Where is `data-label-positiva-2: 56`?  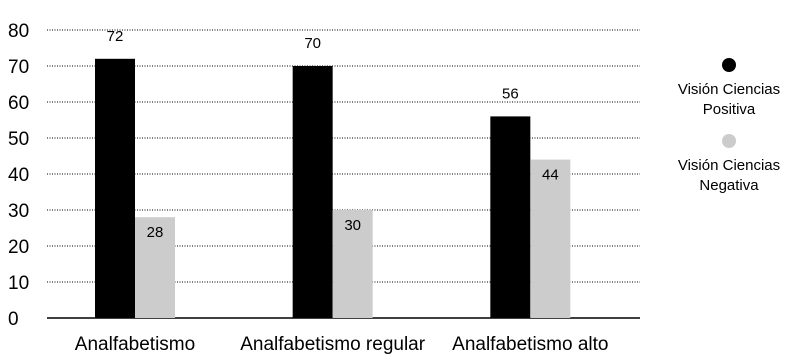
data-label-positiva-2: 56 is located at coordinates (510, 93).